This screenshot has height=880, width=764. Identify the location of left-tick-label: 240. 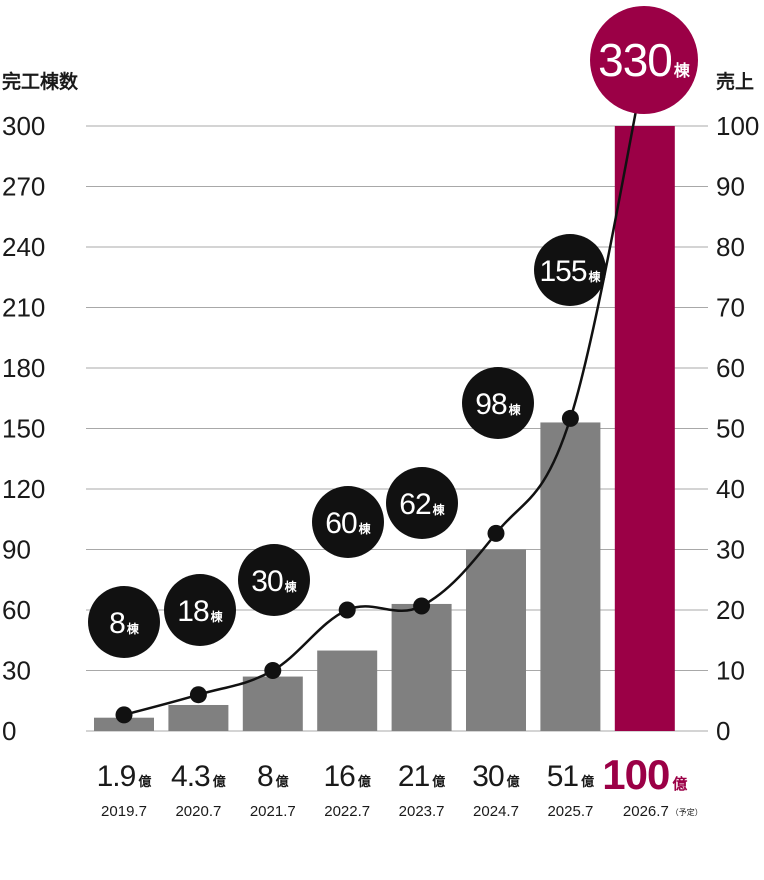
(23, 247).